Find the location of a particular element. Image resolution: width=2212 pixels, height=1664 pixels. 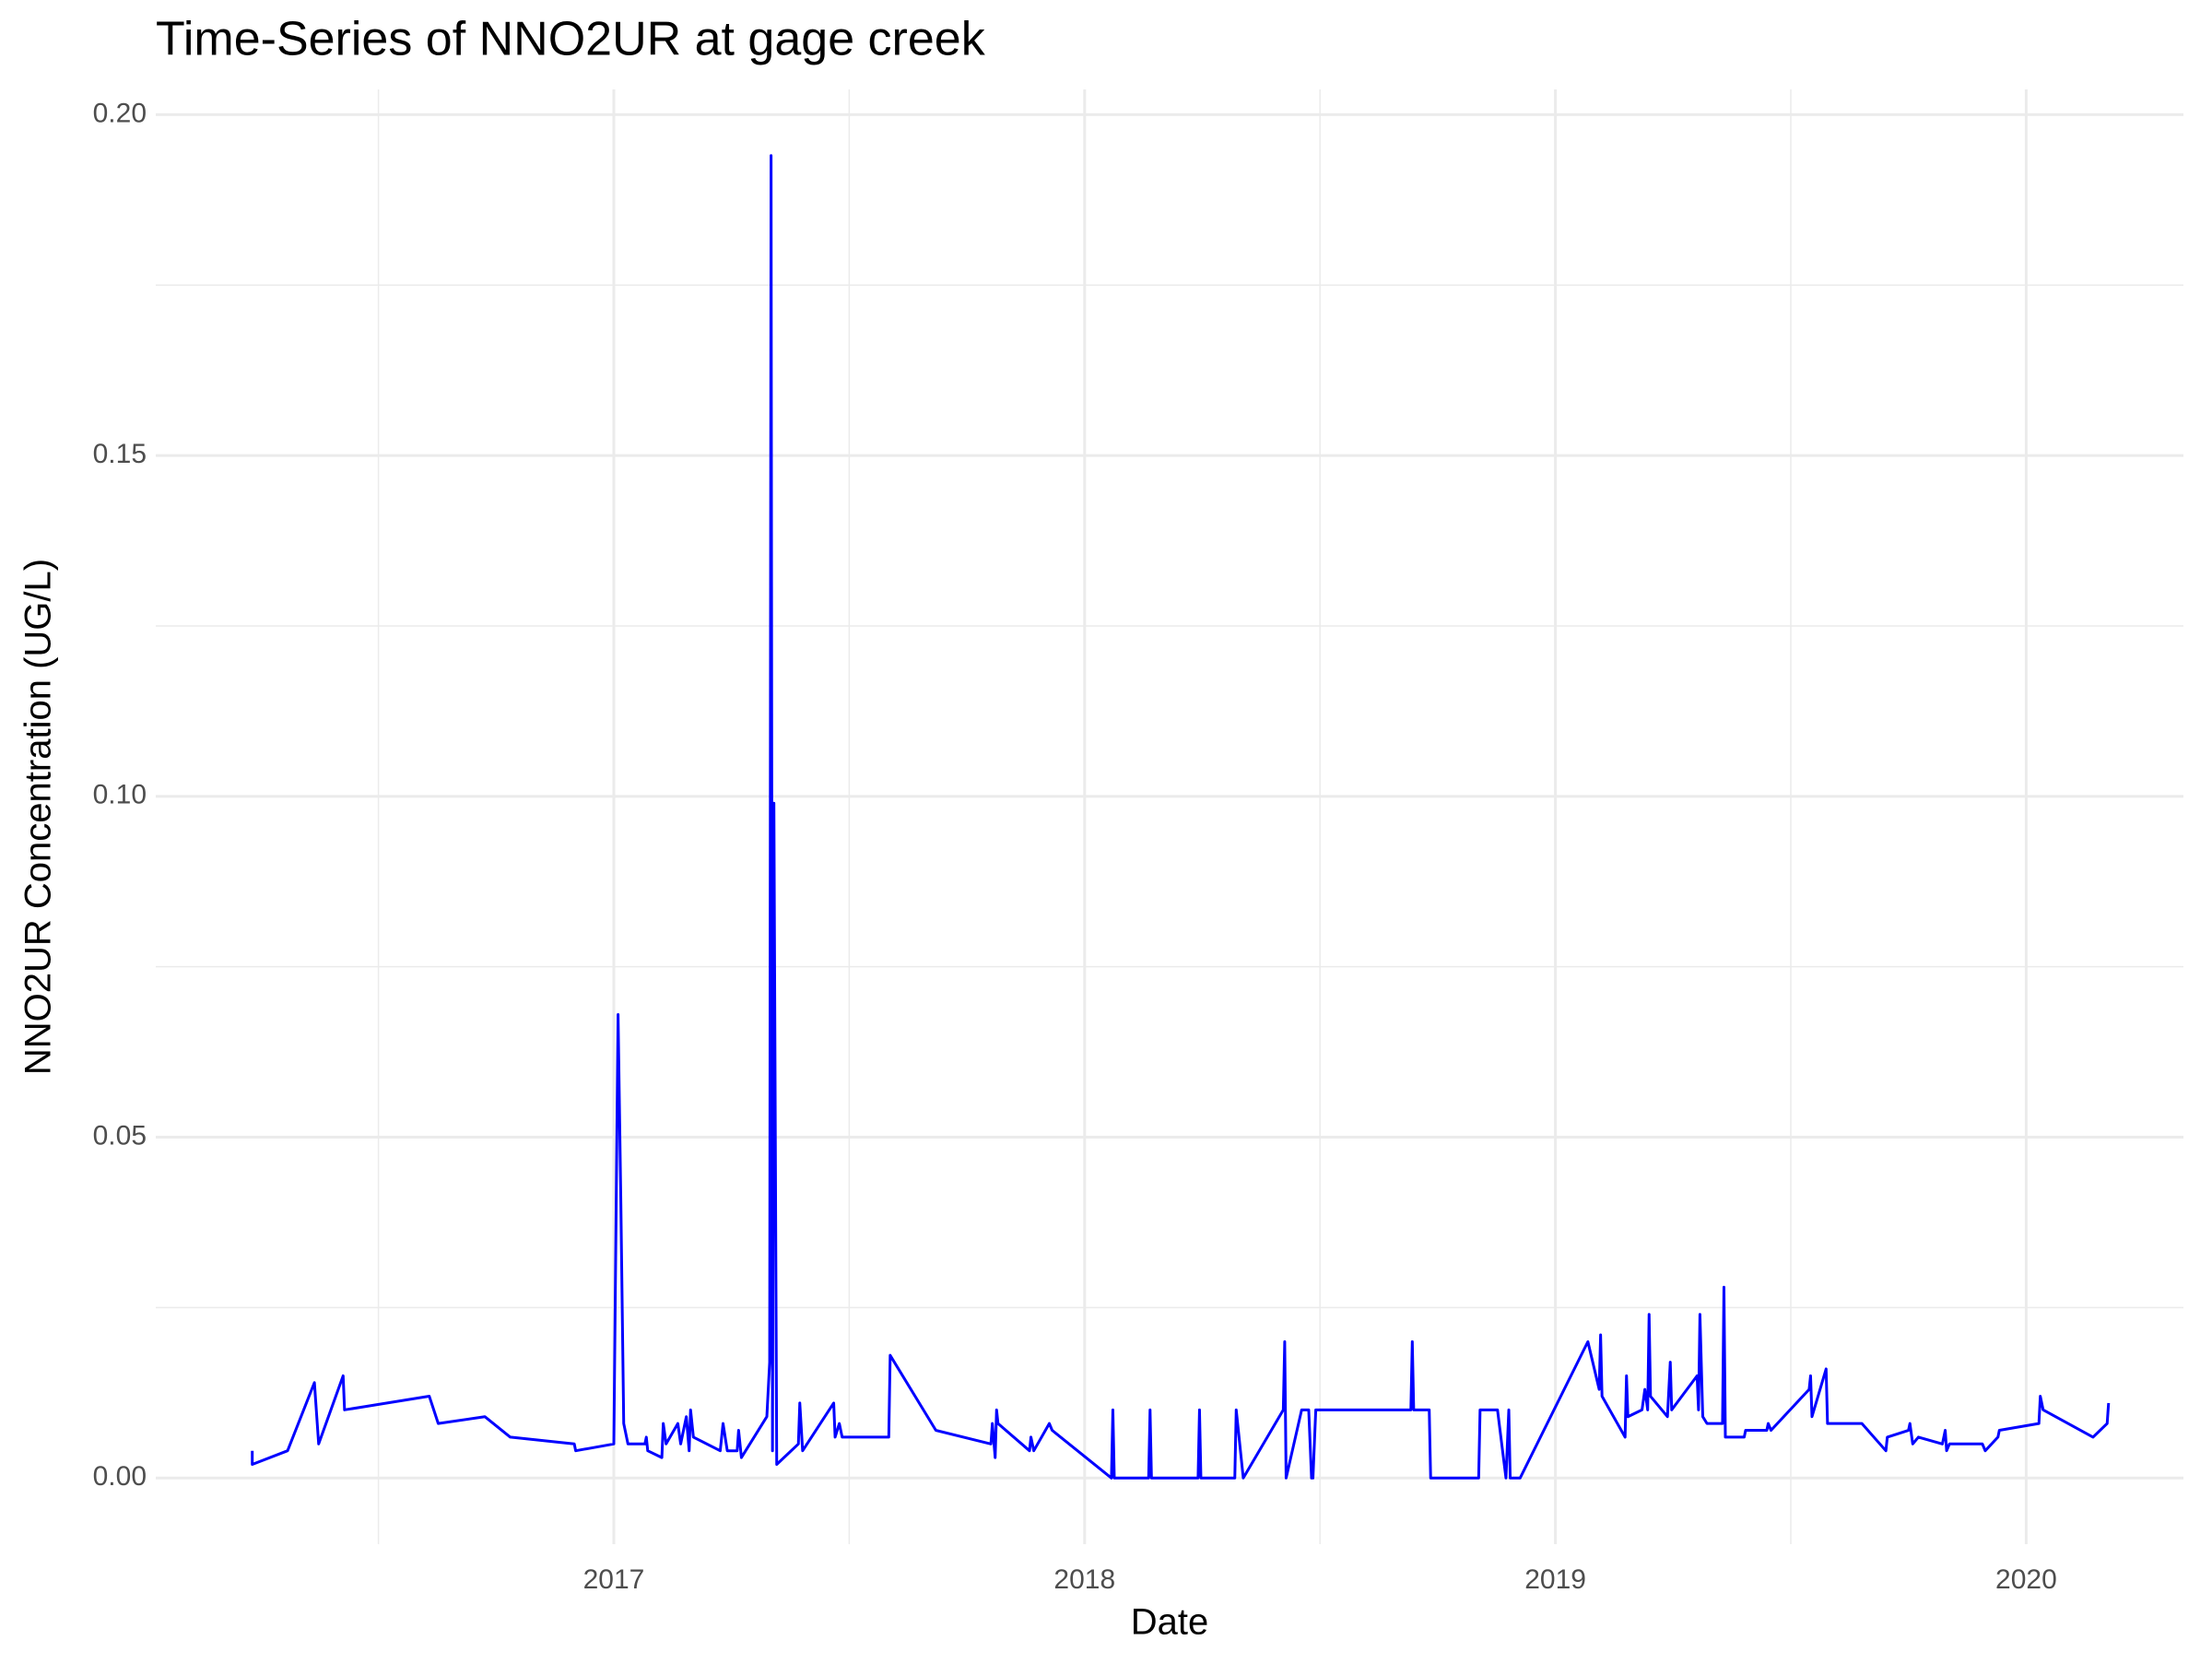

x-axis-title: Date is located at coordinates (1170, 1622).